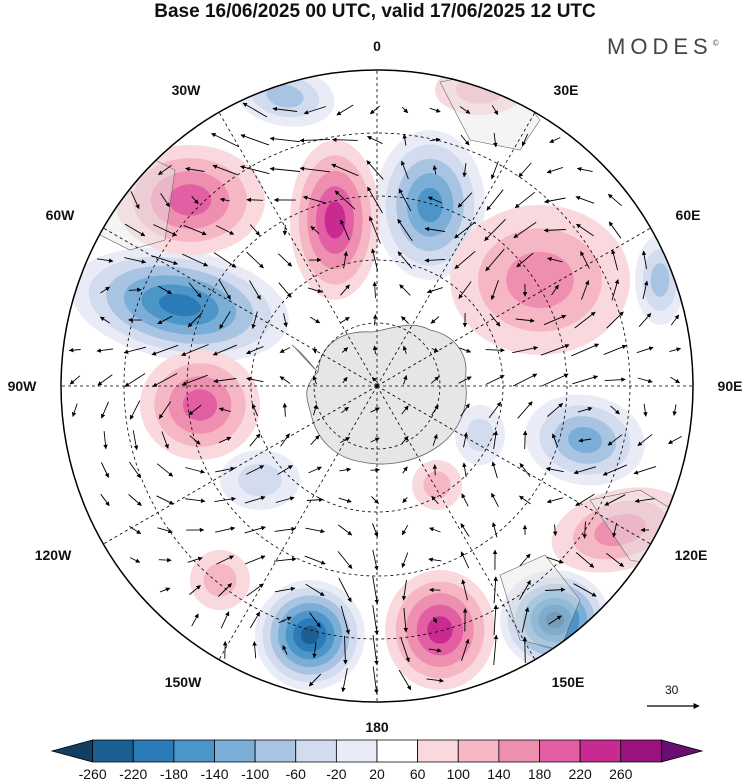 The width and height of the screenshot is (750, 783). What do you see at coordinates (621, 774) in the screenshot?
I see `colorbar-tick-label: 260` at bounding box center [621, 774].